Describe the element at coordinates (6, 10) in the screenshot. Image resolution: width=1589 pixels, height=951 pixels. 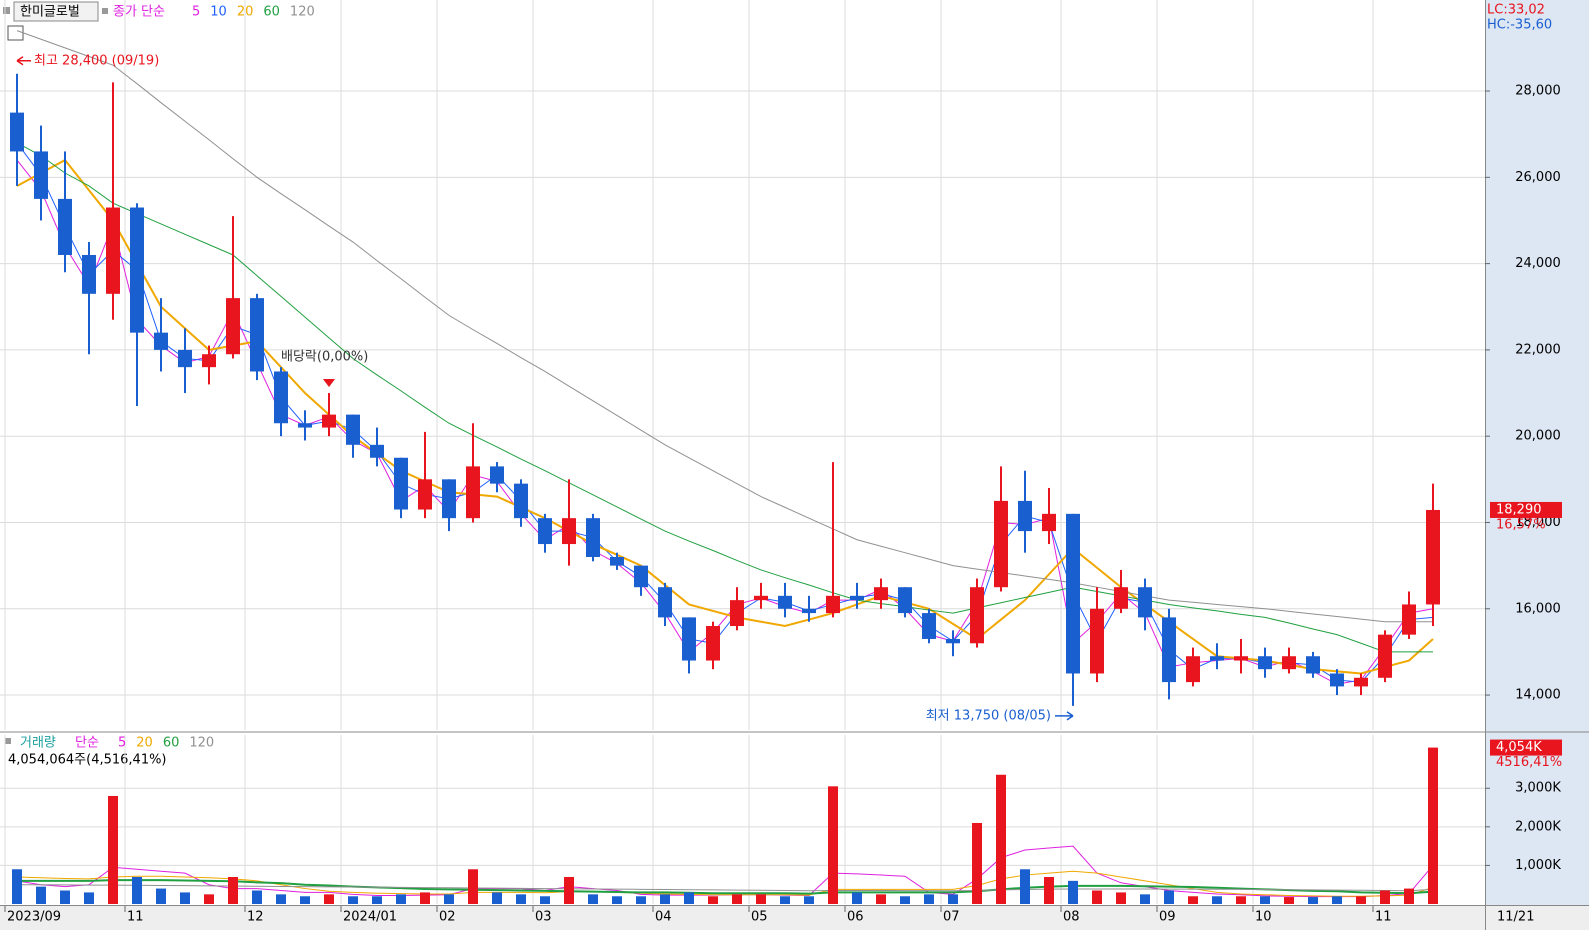
I see `menu-icon` at that location.